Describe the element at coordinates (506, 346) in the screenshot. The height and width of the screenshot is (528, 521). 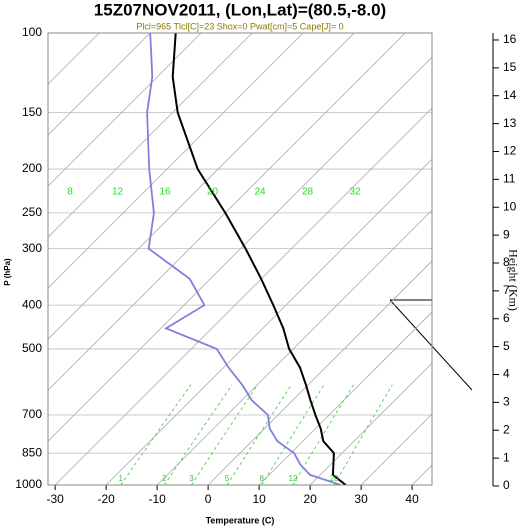
I see `y2-tick-label: 5` at that location.